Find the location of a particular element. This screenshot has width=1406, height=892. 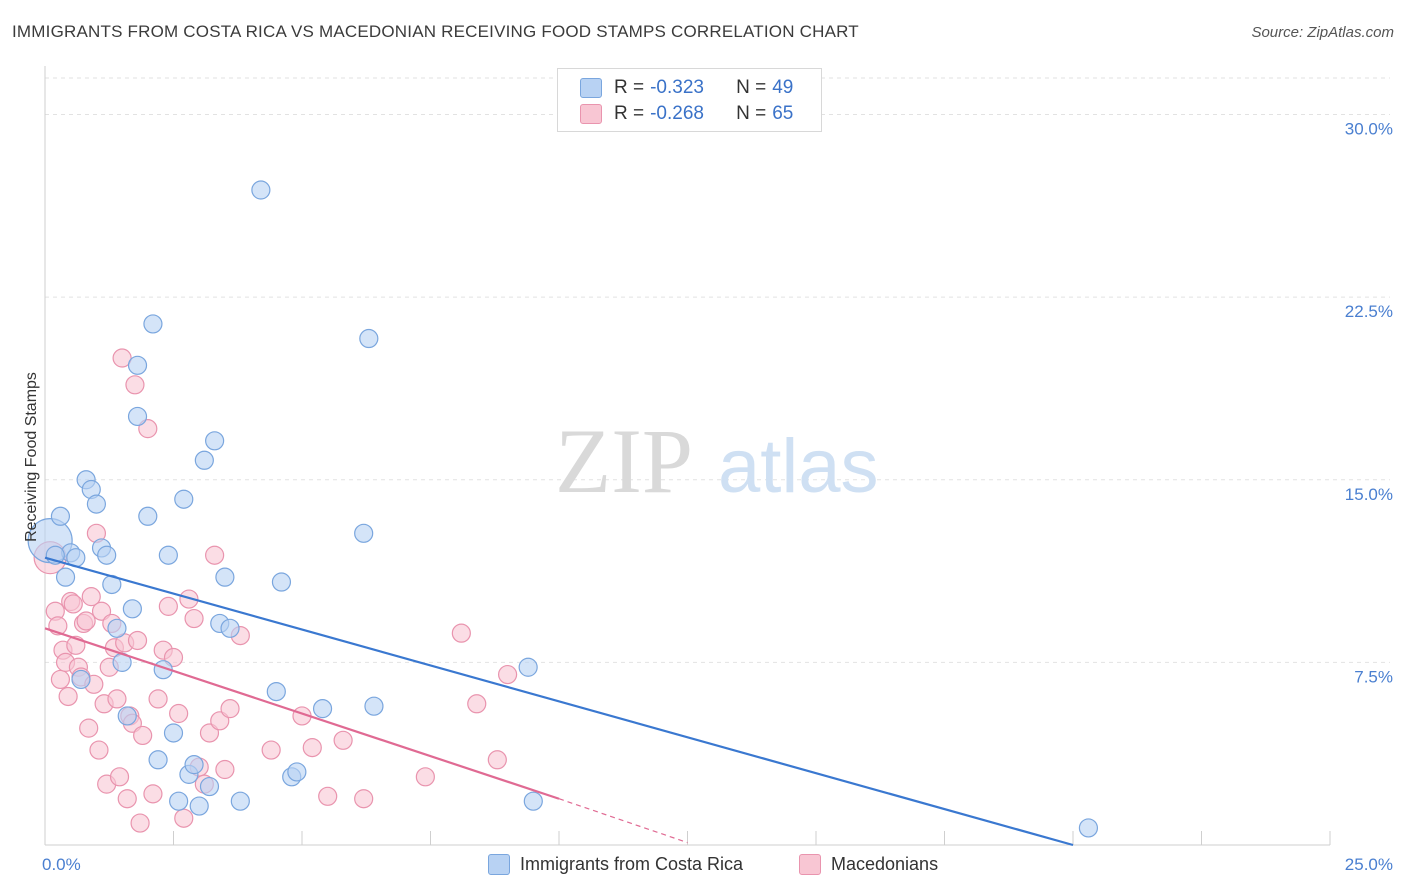

x-tick-label: 0.0% is located at coordinates (61, 864).